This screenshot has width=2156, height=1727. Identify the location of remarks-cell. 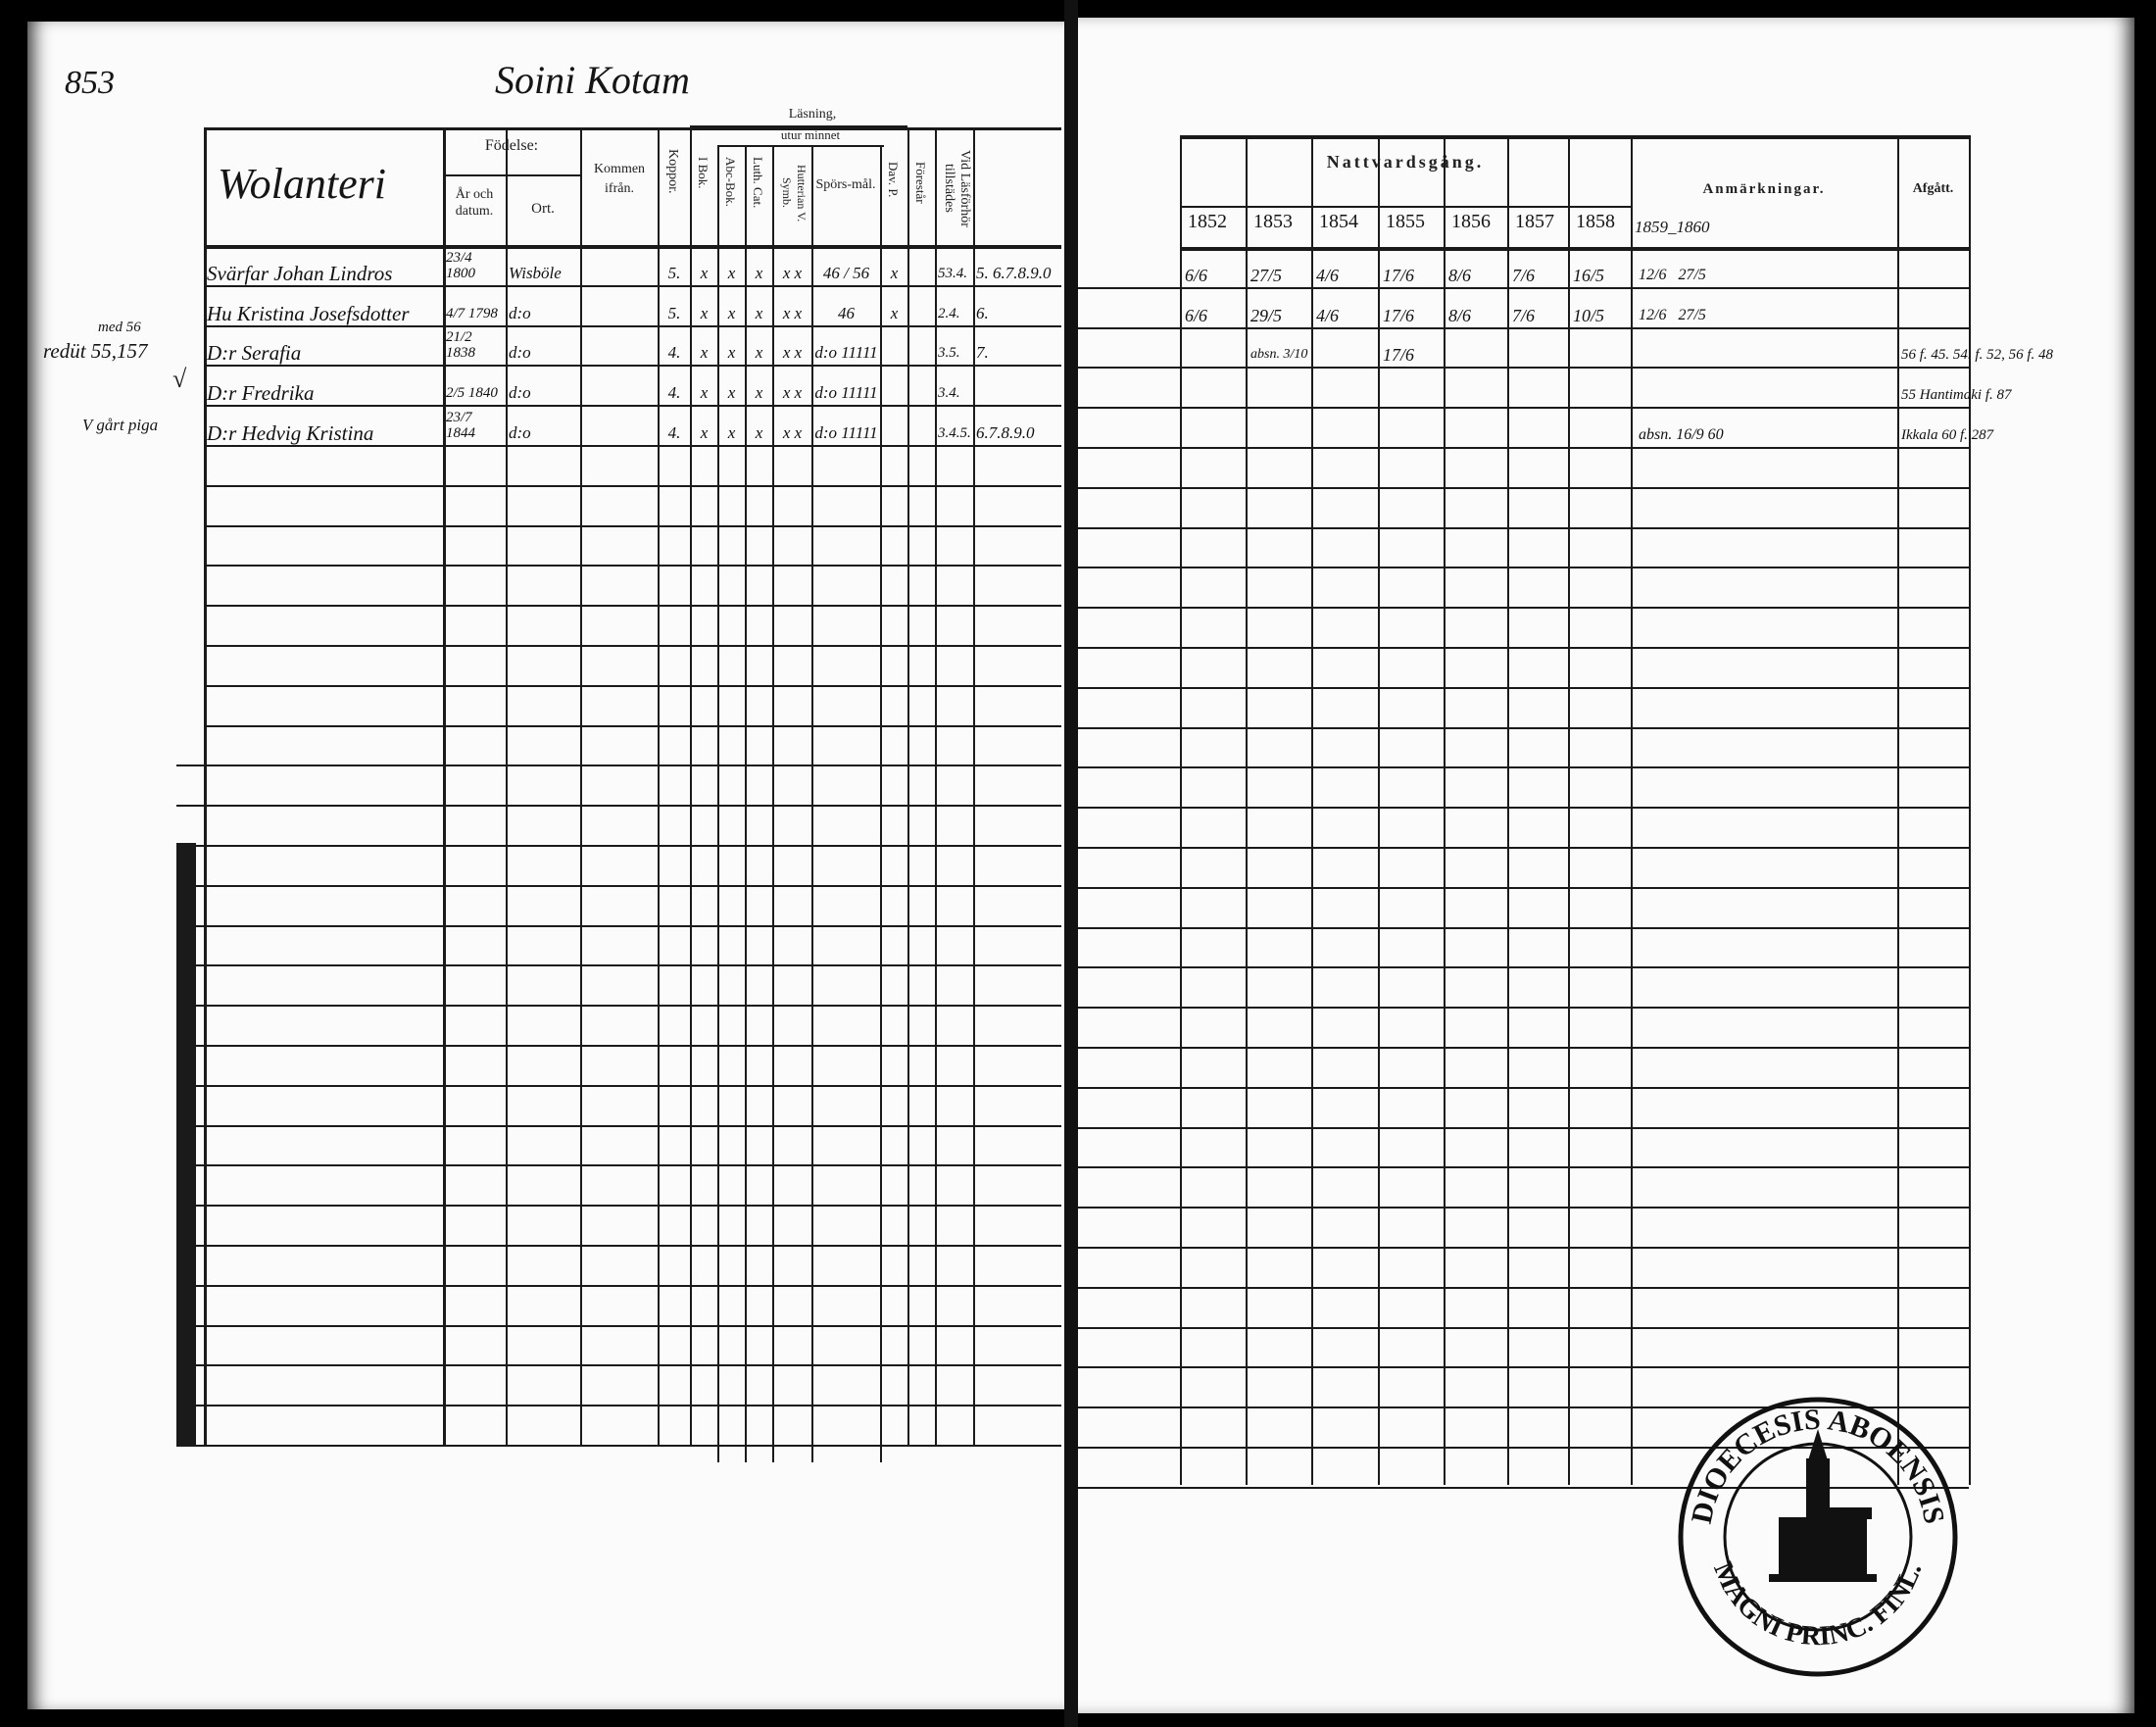
(1764, 347).